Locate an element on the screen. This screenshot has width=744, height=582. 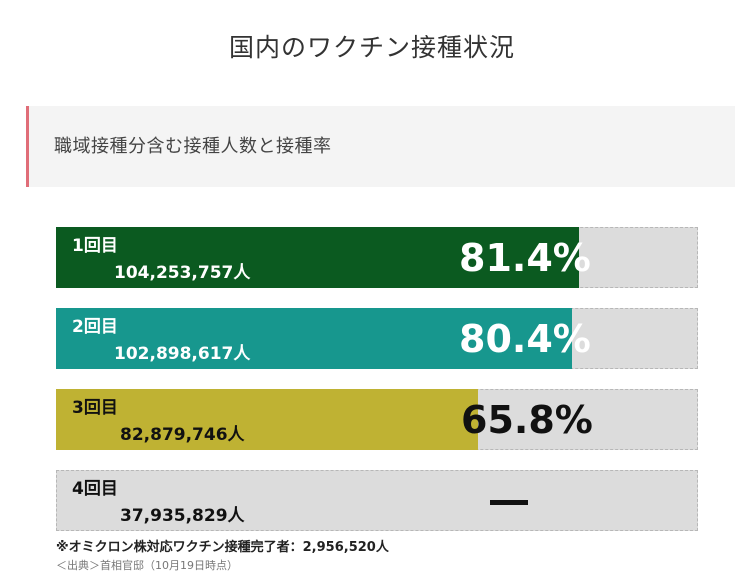
dose-label-3: 3回目 is located at coordinates (95, 408).